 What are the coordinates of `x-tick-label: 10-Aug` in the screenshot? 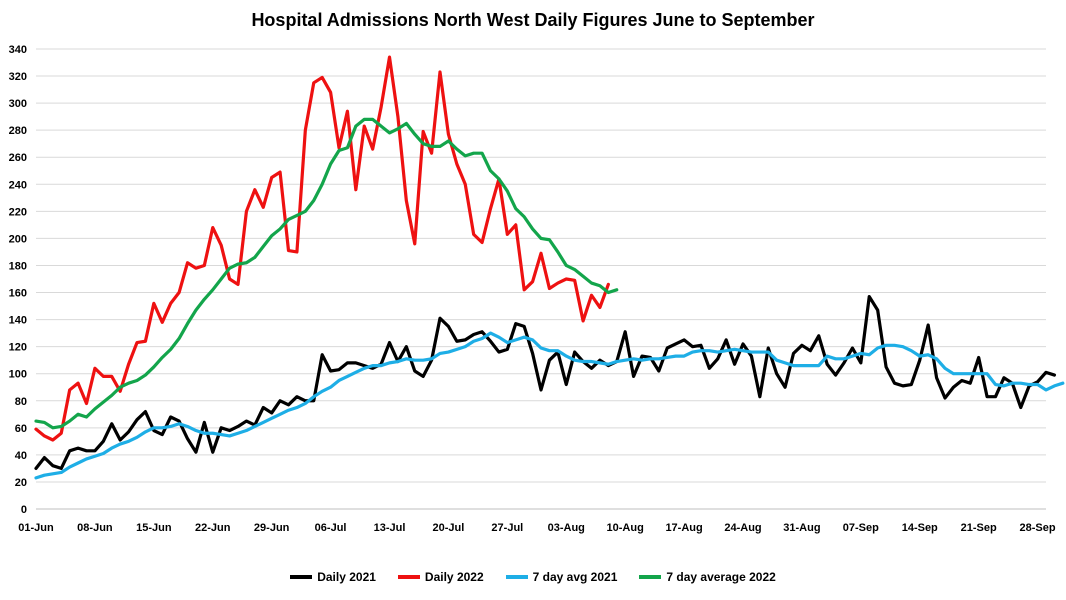 It's located at (625, 528).